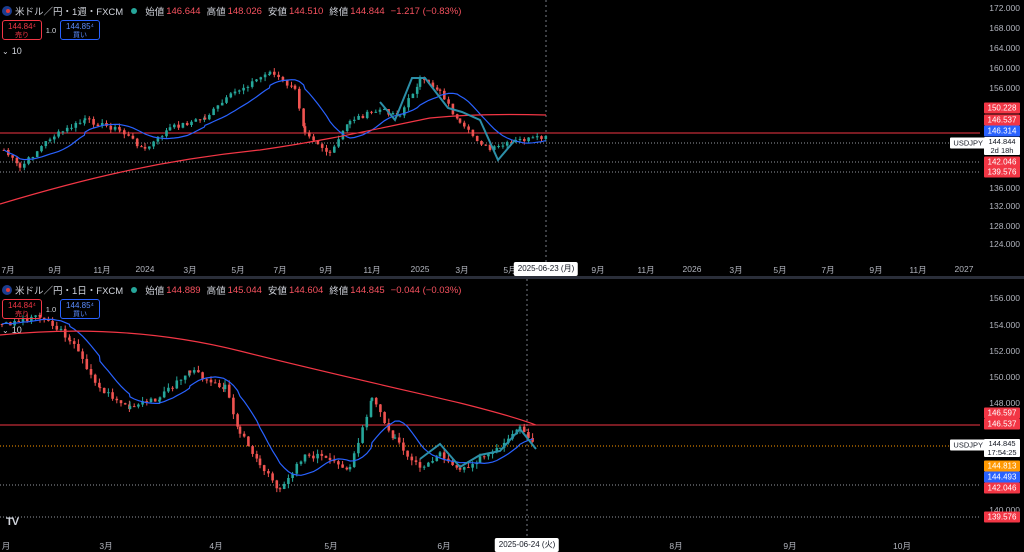 Image resolution: width=1024 pixels, height=552 pixels. What do you see at coordinates (527, 545) in the screenshot?
I see `crosshair-date-label: 2025-06-24 (火)` at bounding box center [527, 545].